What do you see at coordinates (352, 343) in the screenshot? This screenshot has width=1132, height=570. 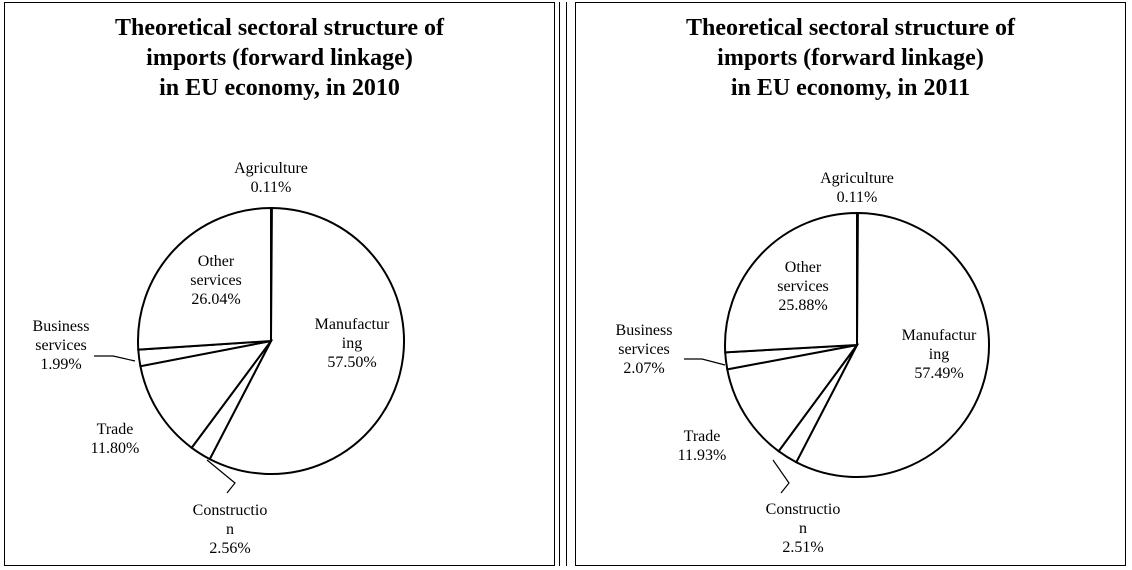 I see `data-label-manufacturing: Manufactur ing 57.50%` at bounding box center [352, 343].